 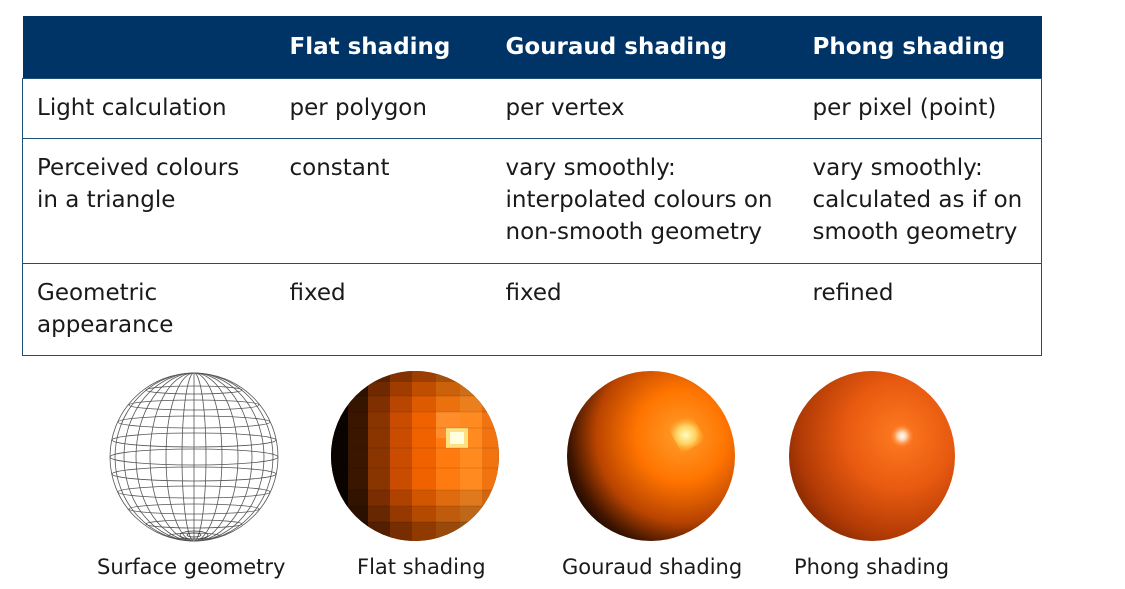 What do you see at coordinates (920, 108) in the screenshot?
I see `cell-phong: per pixel (point)` at bounding box center [920, 108].